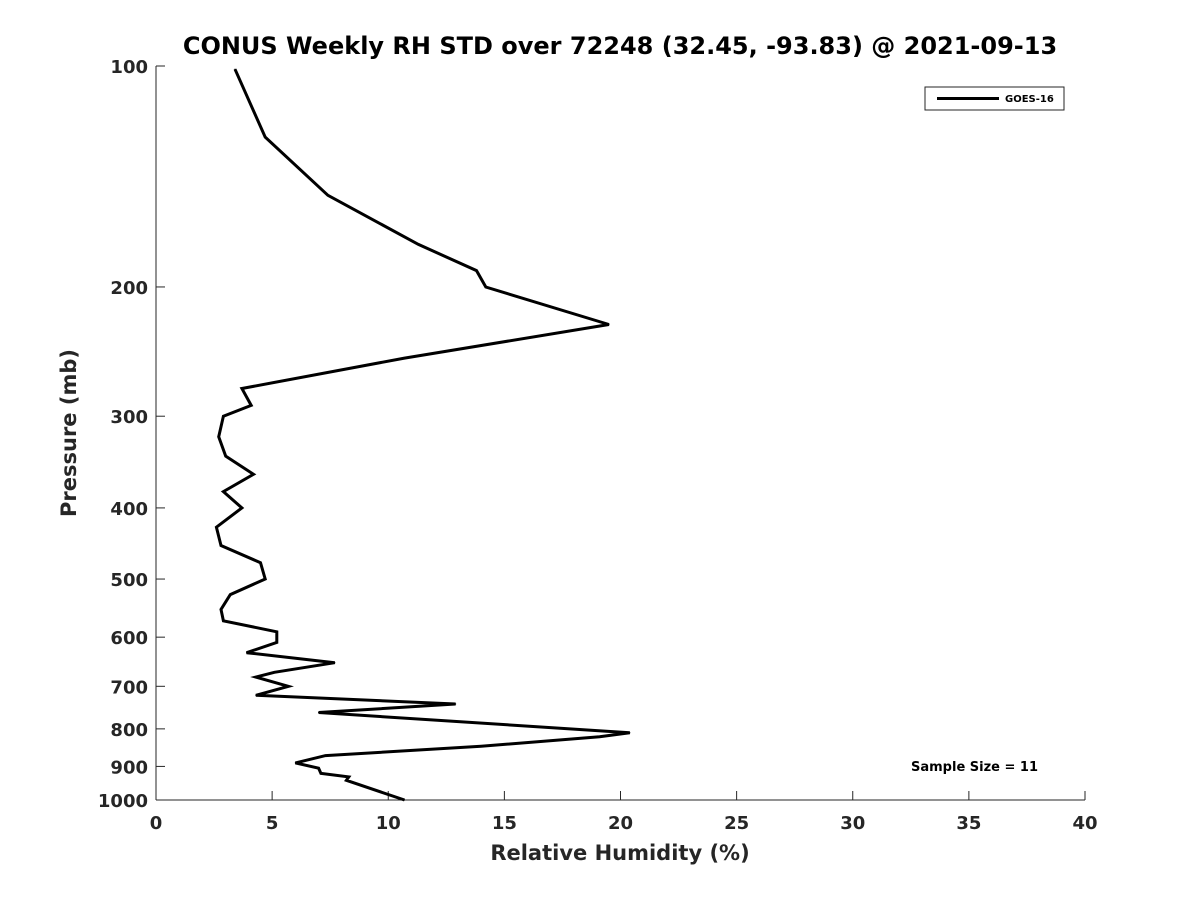 This screenshot has height=900, width=1200. What do you see at coordinates (129, 638) in the screenshot?
I see `y-tick-label: 600` at bounding box center [129, 638].